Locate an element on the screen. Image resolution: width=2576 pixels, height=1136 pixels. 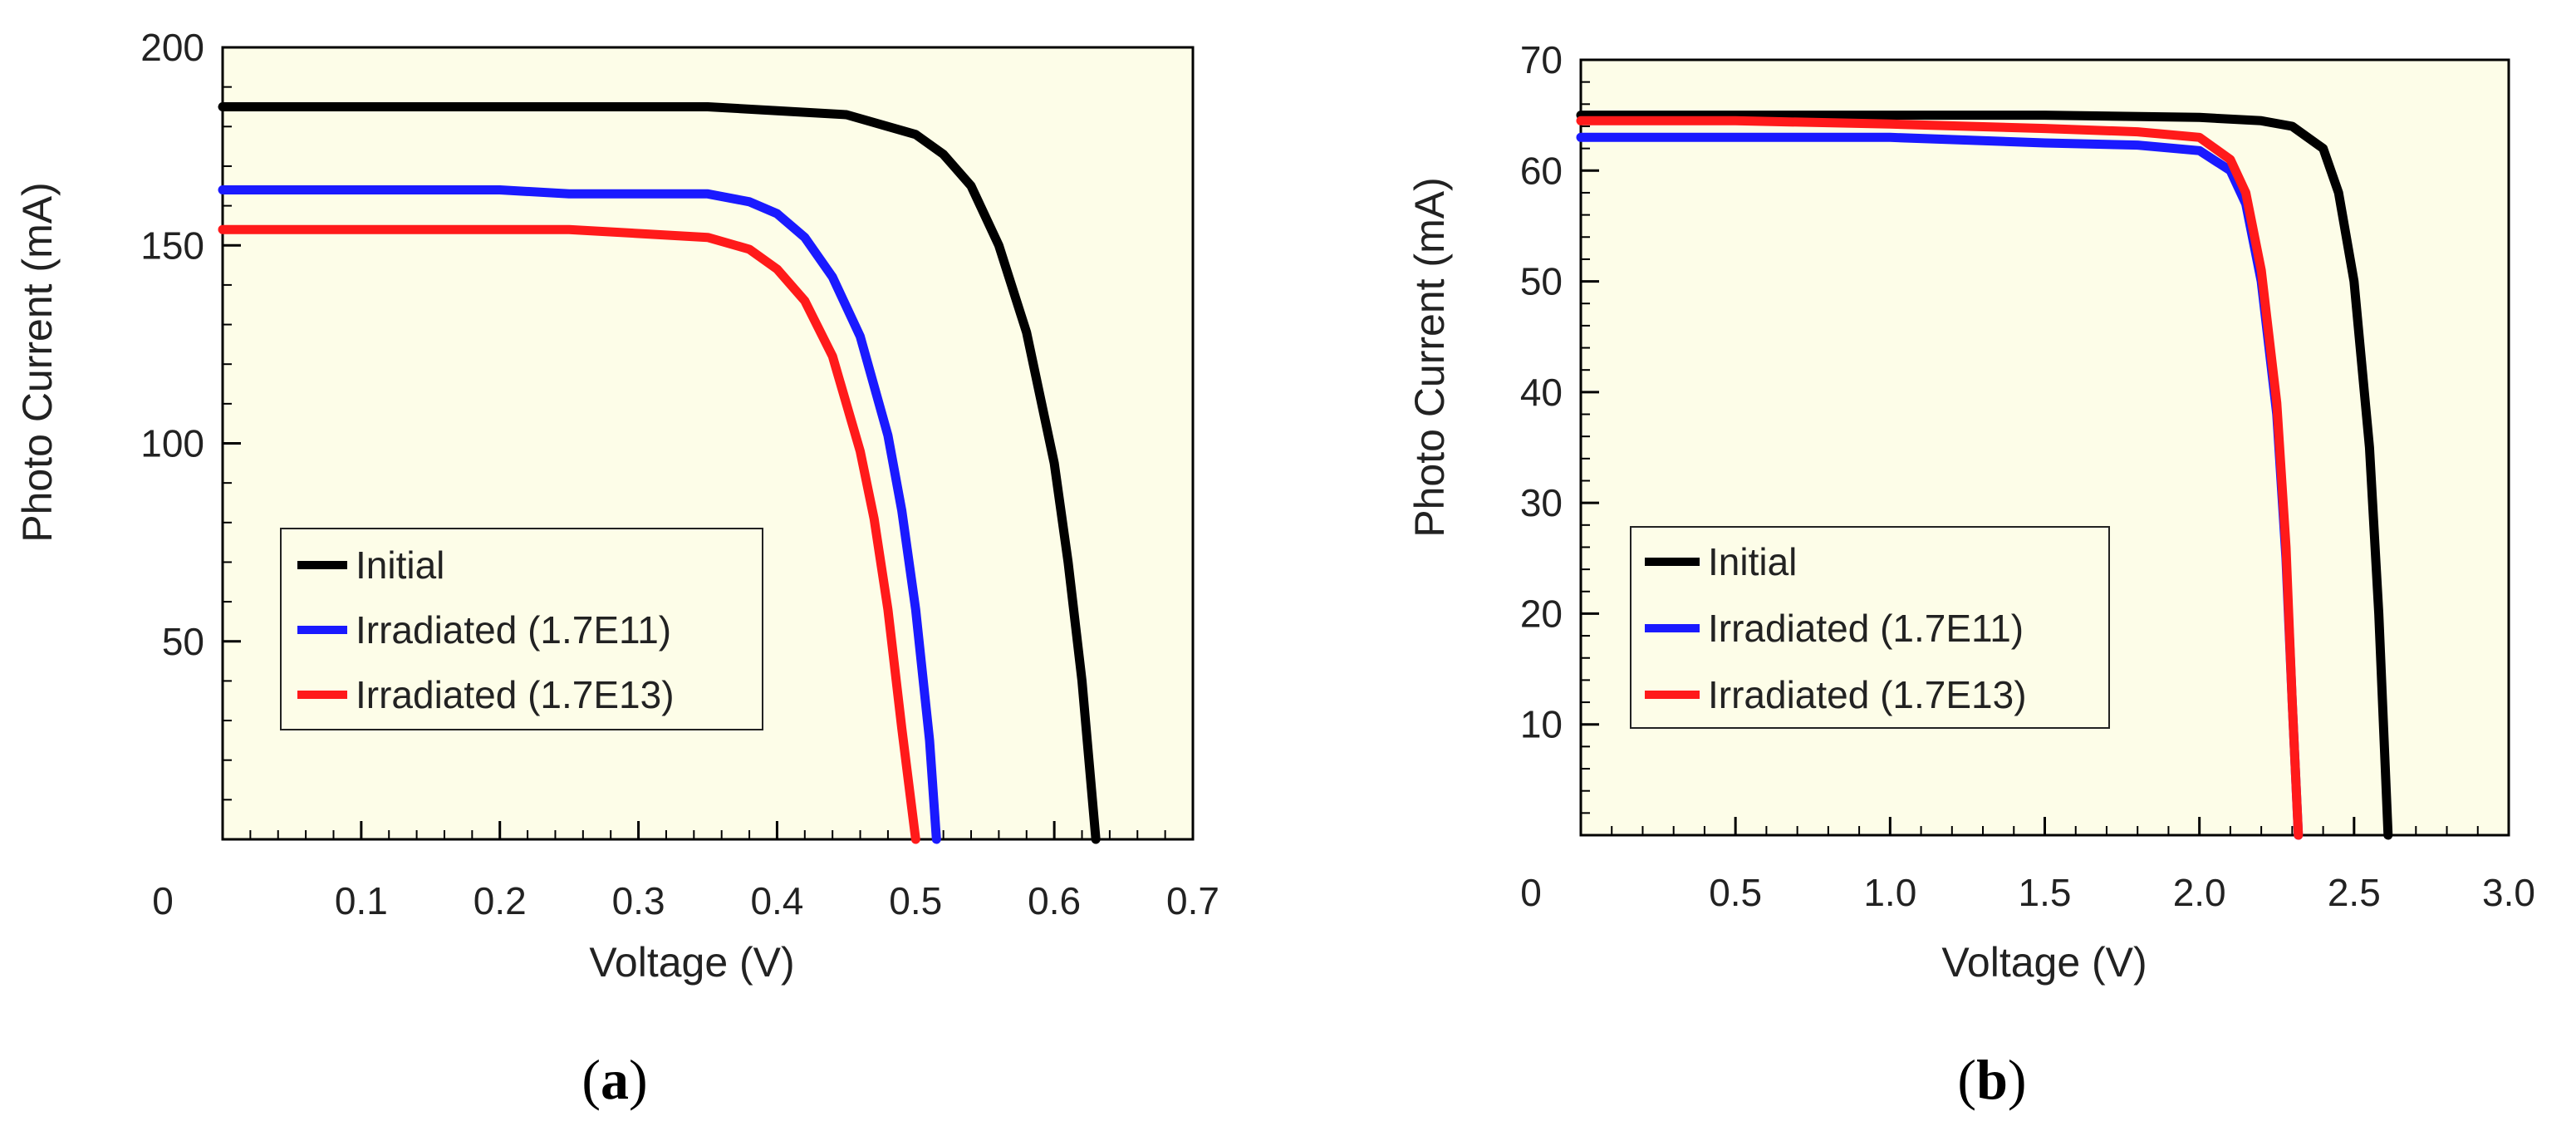
x-axis-title-b: Voltage (V) is located at coordinates (2044, 962).